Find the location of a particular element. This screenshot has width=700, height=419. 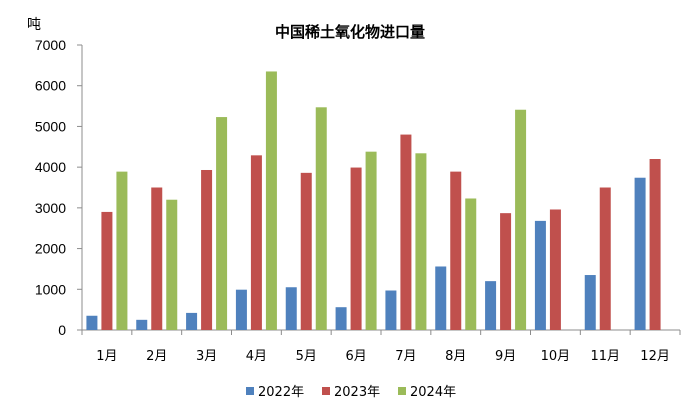

x-tick-label: 11月 is located at coordinates (605, 356).